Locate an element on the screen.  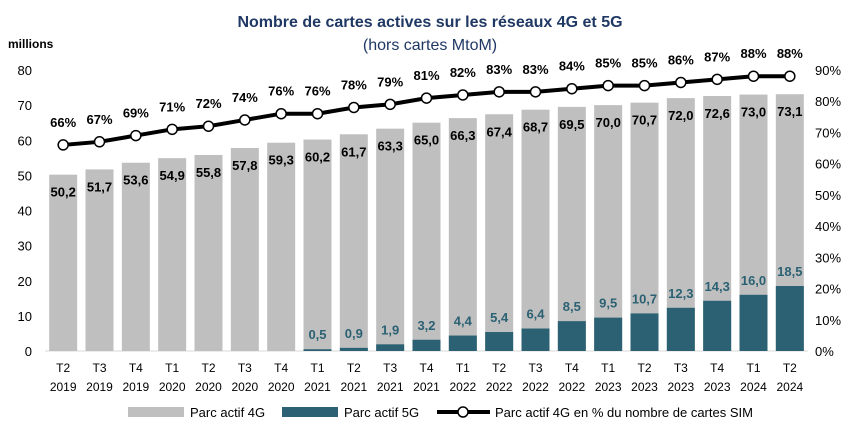
chart-subtitle: (hors cartes MtoM) is located at coordinates (430, 45).